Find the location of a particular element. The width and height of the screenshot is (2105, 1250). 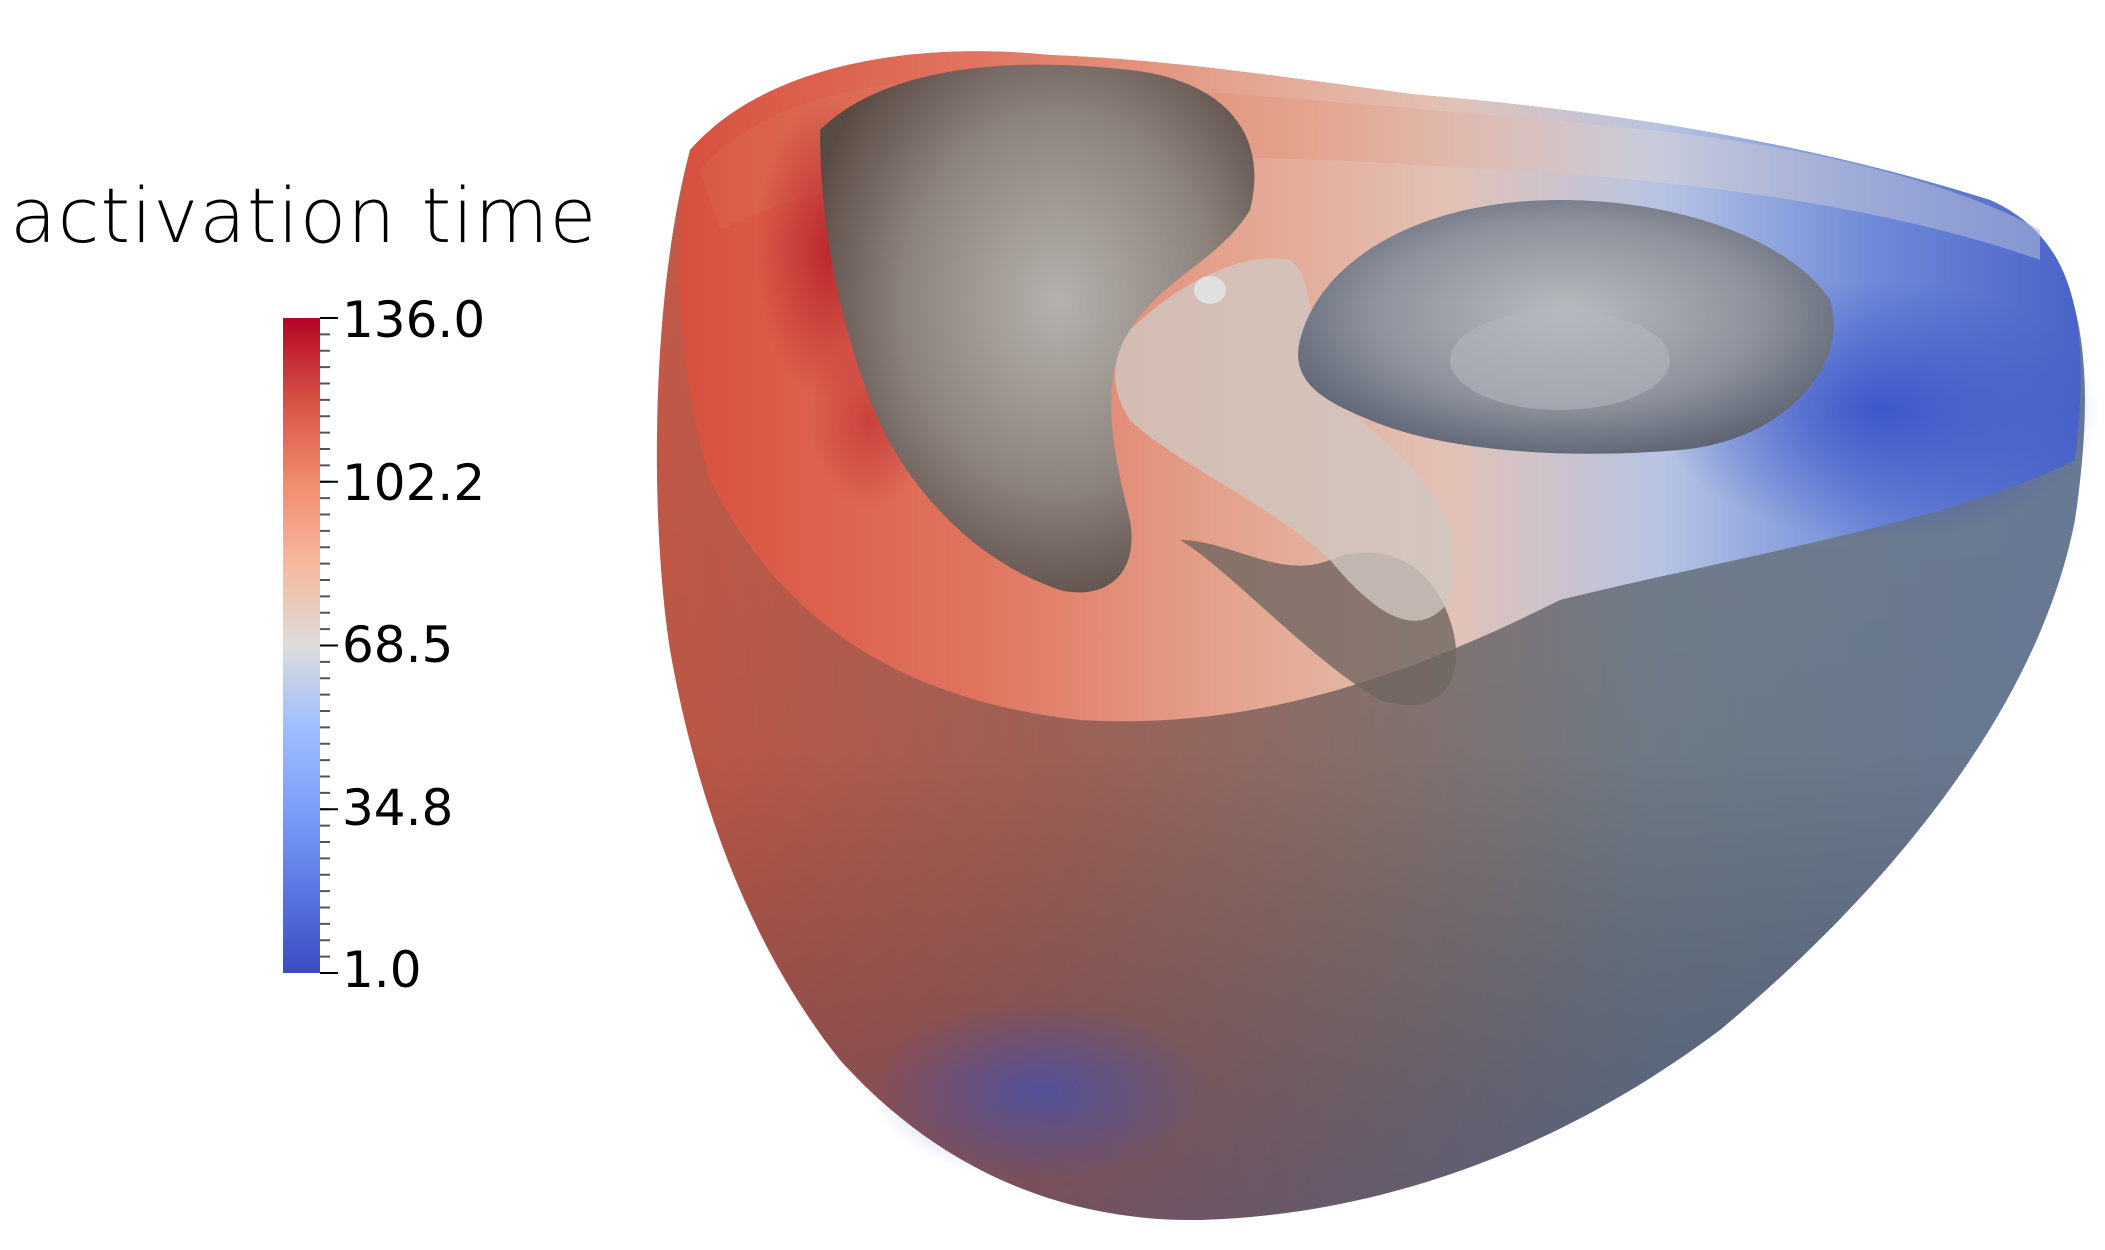

major-ticks is located at coordinates (329, 645).